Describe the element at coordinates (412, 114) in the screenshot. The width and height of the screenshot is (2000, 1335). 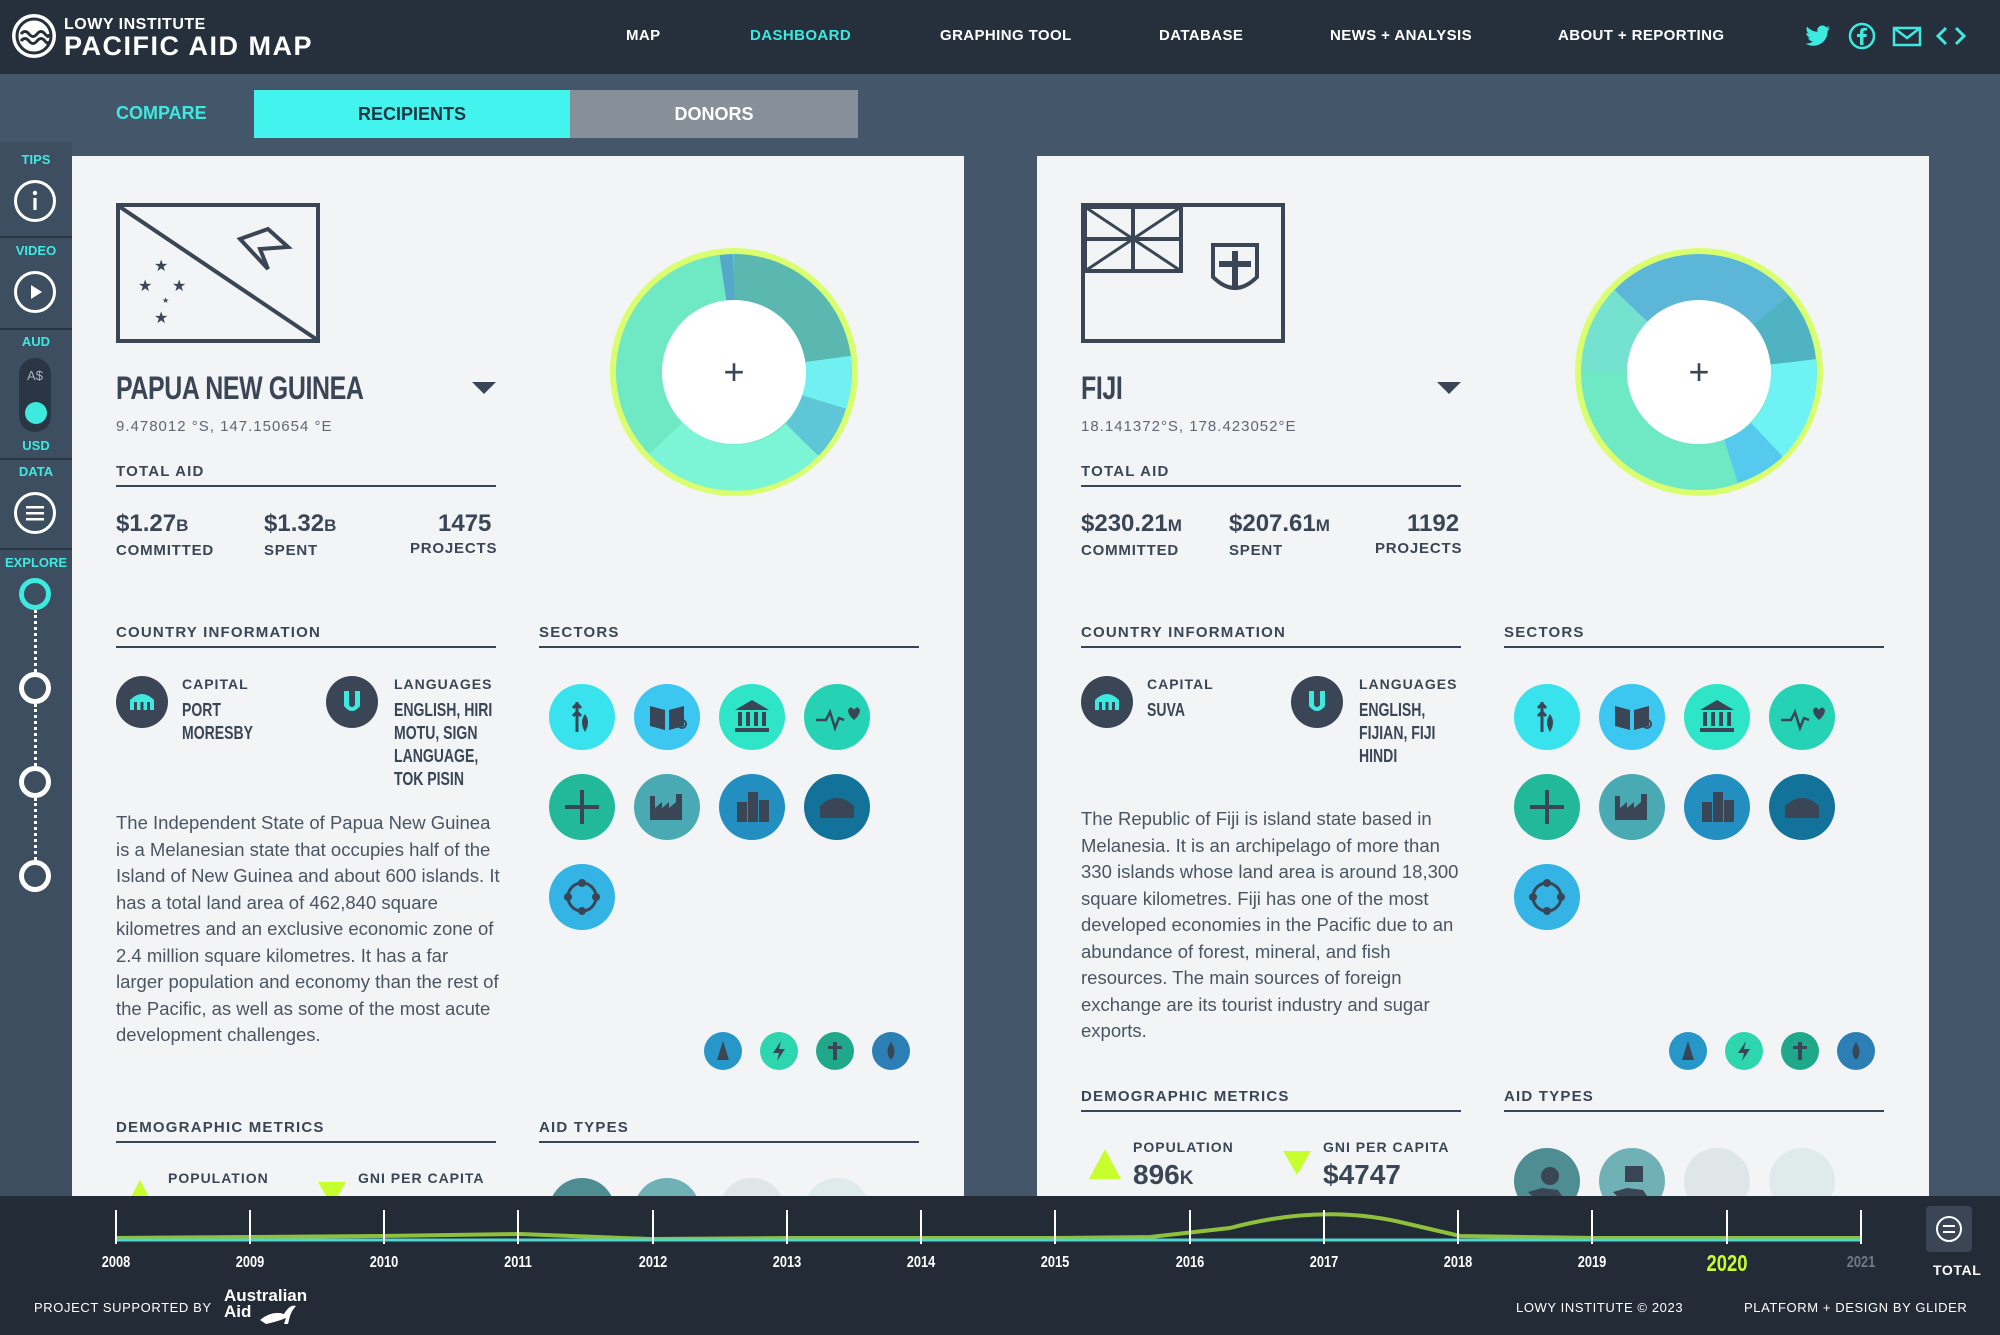
I see `tab-recipients: RECIPIENTS` at that location.